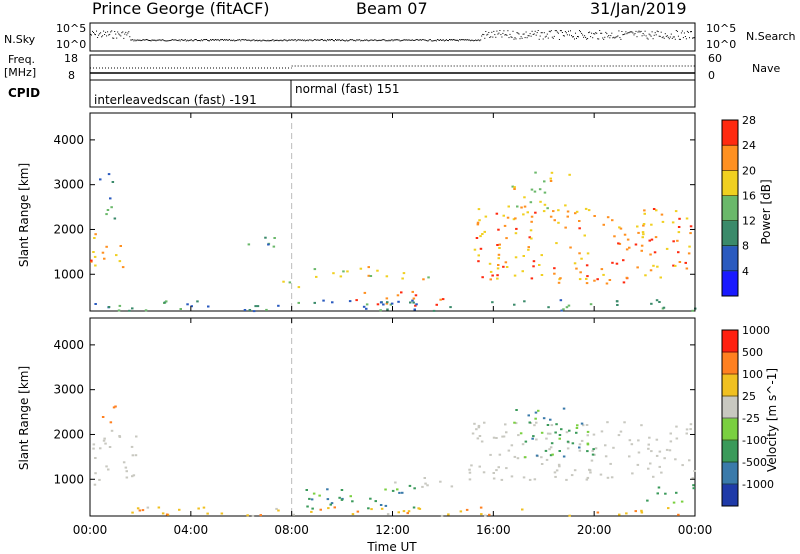 The height and width of the screenshot is (554, 800). Describe the element at coordinates (749, 195) in the screenshot. I see `colorbar-tick-label: 16` at that location.